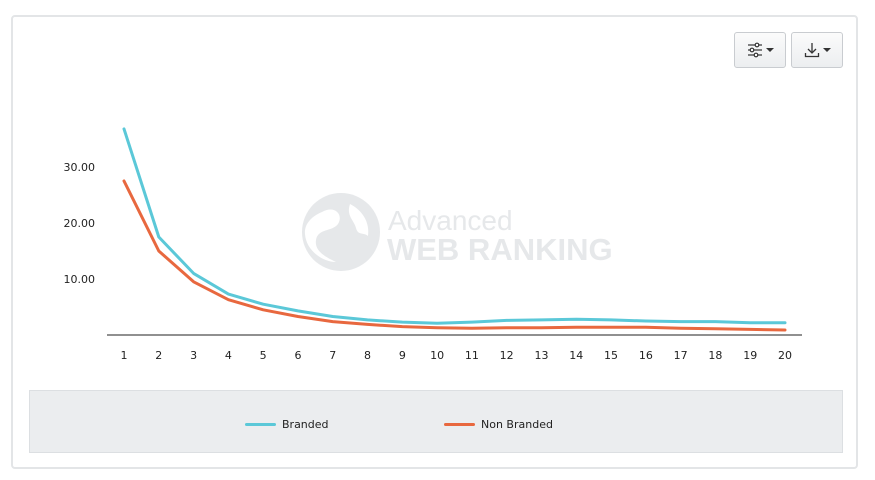  What do you see at coordinates (193, 355) in the screenshot?
I see `x-tick-label: 3` at bounding box center [193, 355].